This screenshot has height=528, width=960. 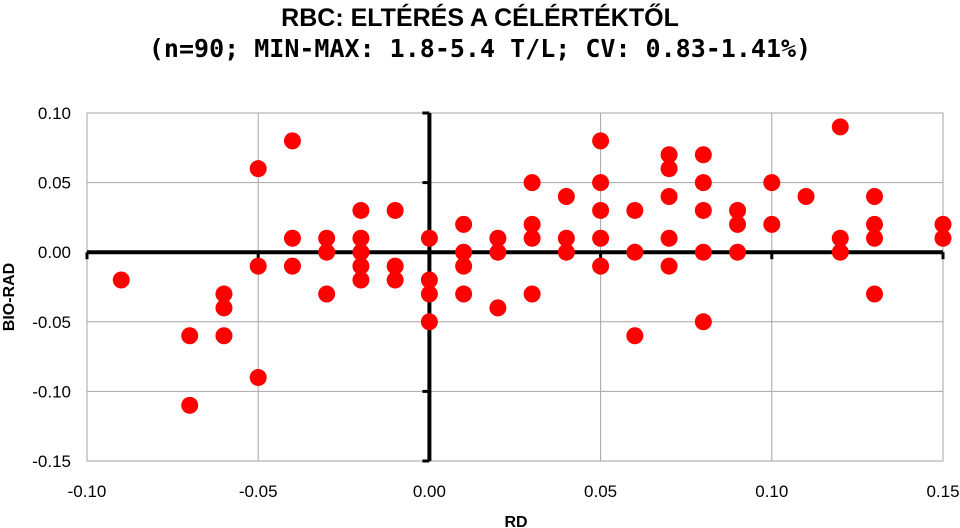 I want to click on x-tick-label: -0.10, so click(x=87, y=491).